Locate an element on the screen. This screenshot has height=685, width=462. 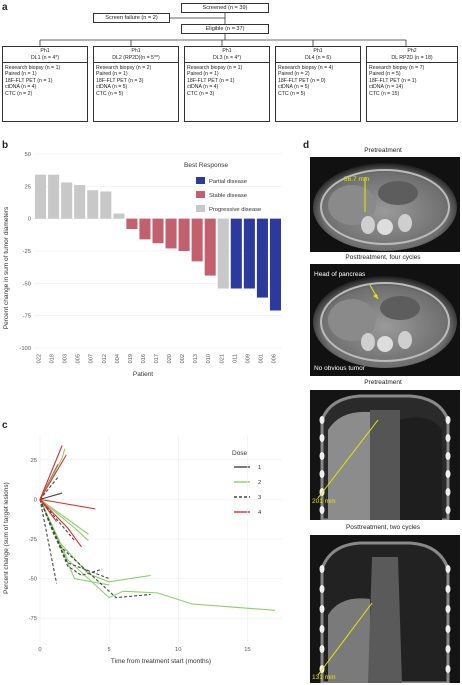
waterfall-xtick: 007 is located at coordinates (92, 358).